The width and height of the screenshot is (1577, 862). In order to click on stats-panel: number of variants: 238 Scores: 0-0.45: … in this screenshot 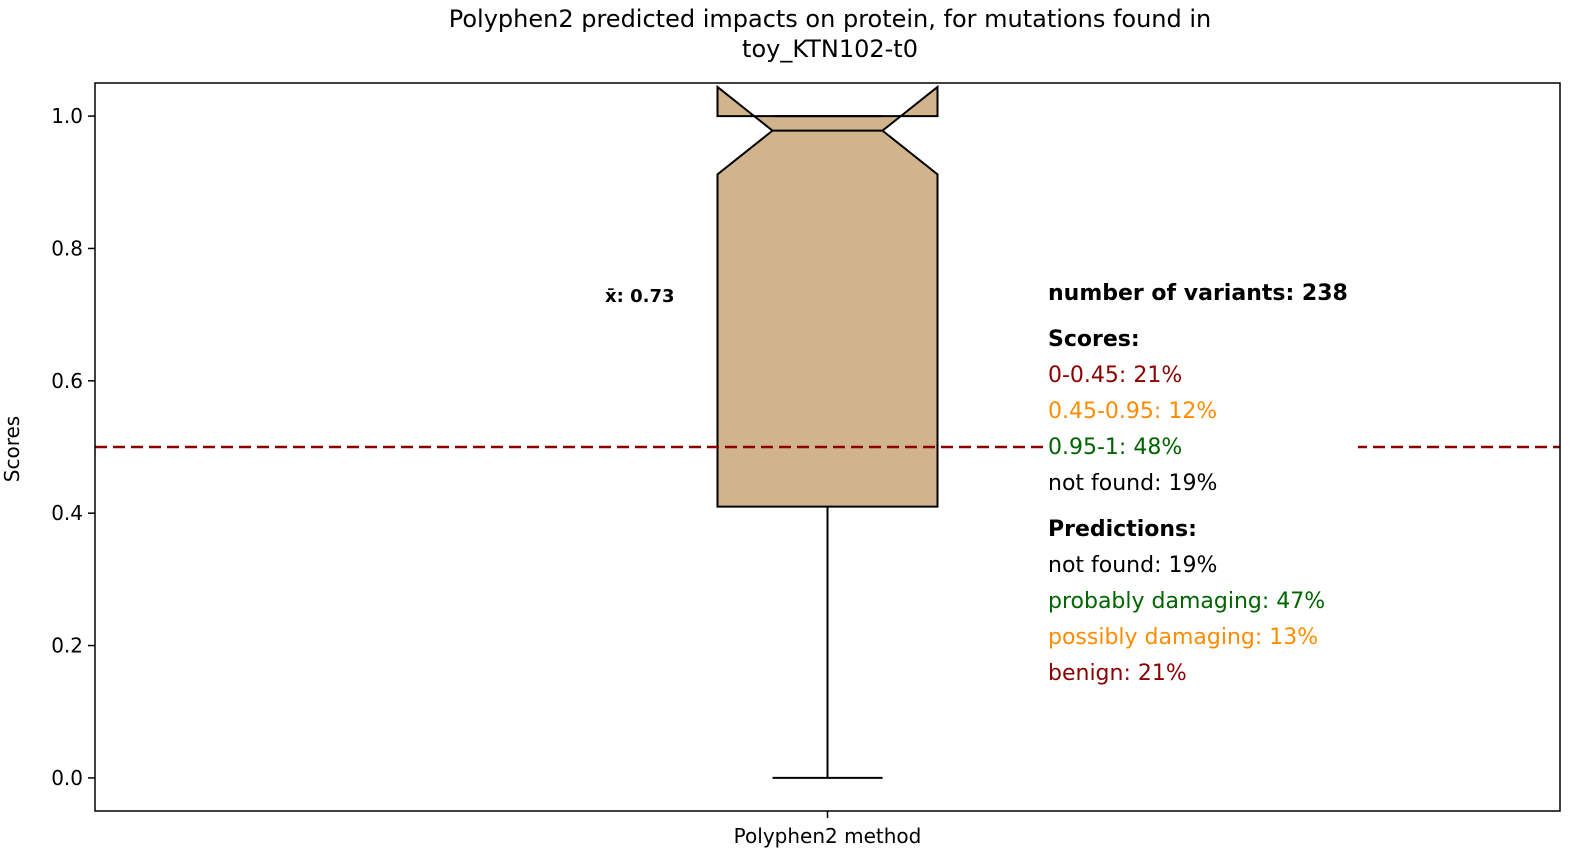, I will do `click(1203, 484)`.